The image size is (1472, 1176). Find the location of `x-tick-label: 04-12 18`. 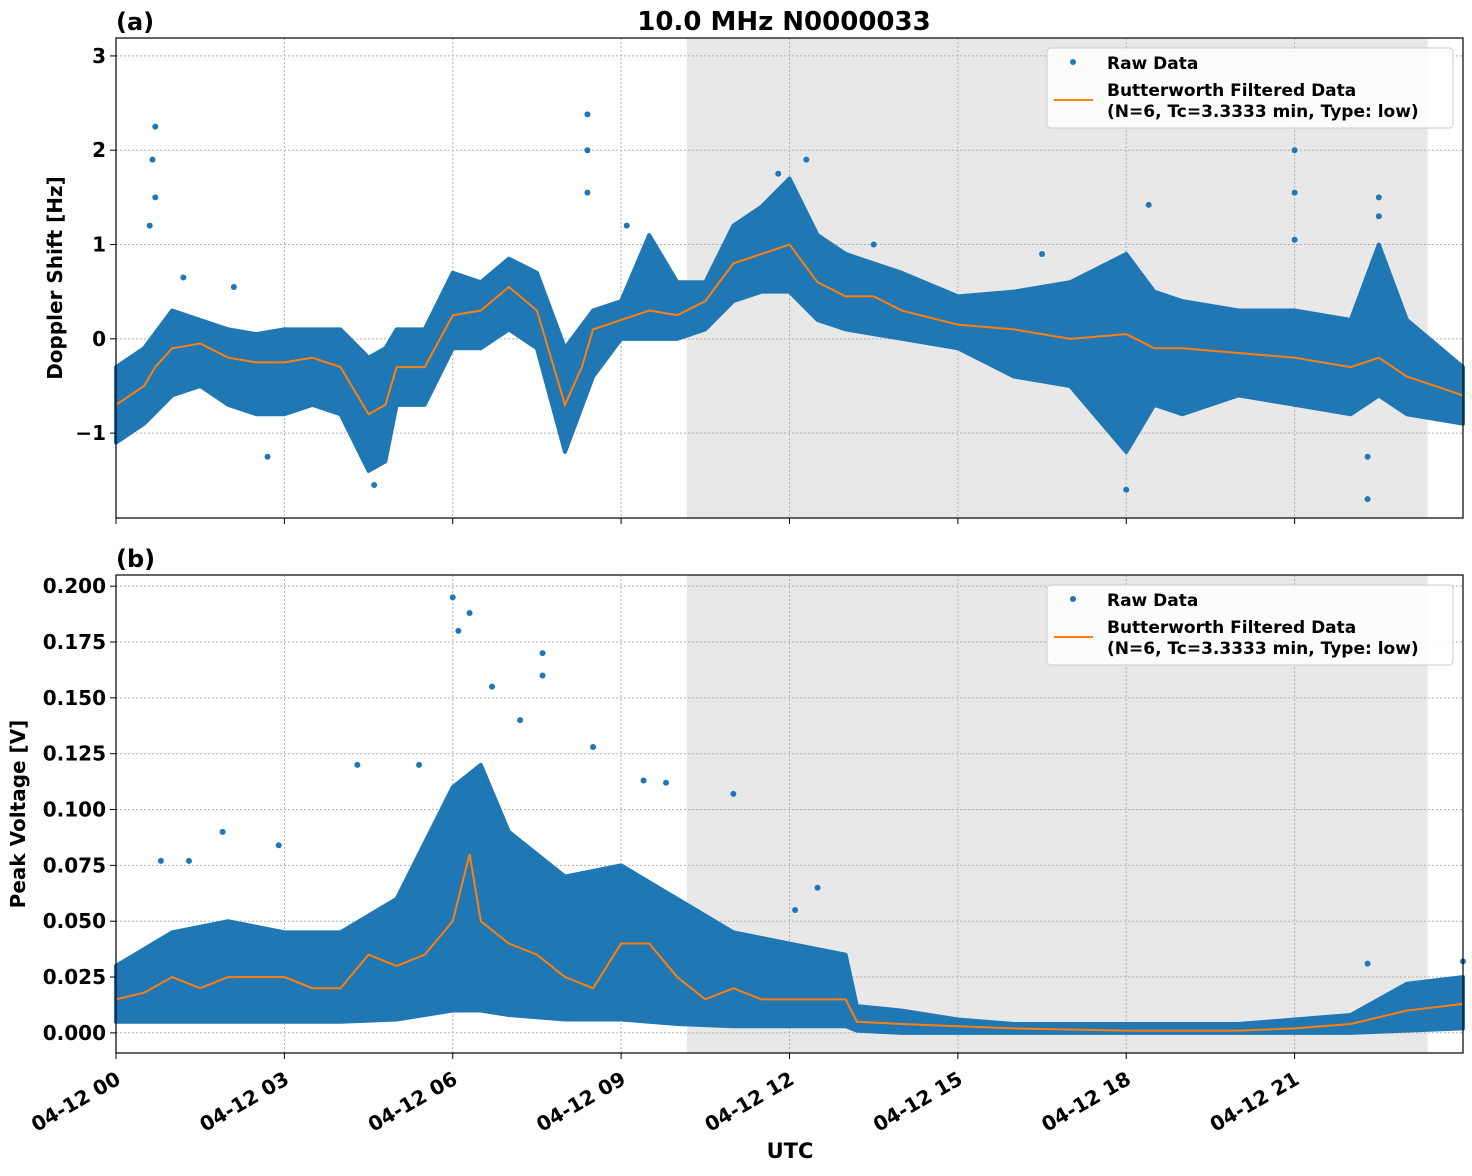

x-tick-label: 04-12 18 is located at coordinates (1086, 1101).